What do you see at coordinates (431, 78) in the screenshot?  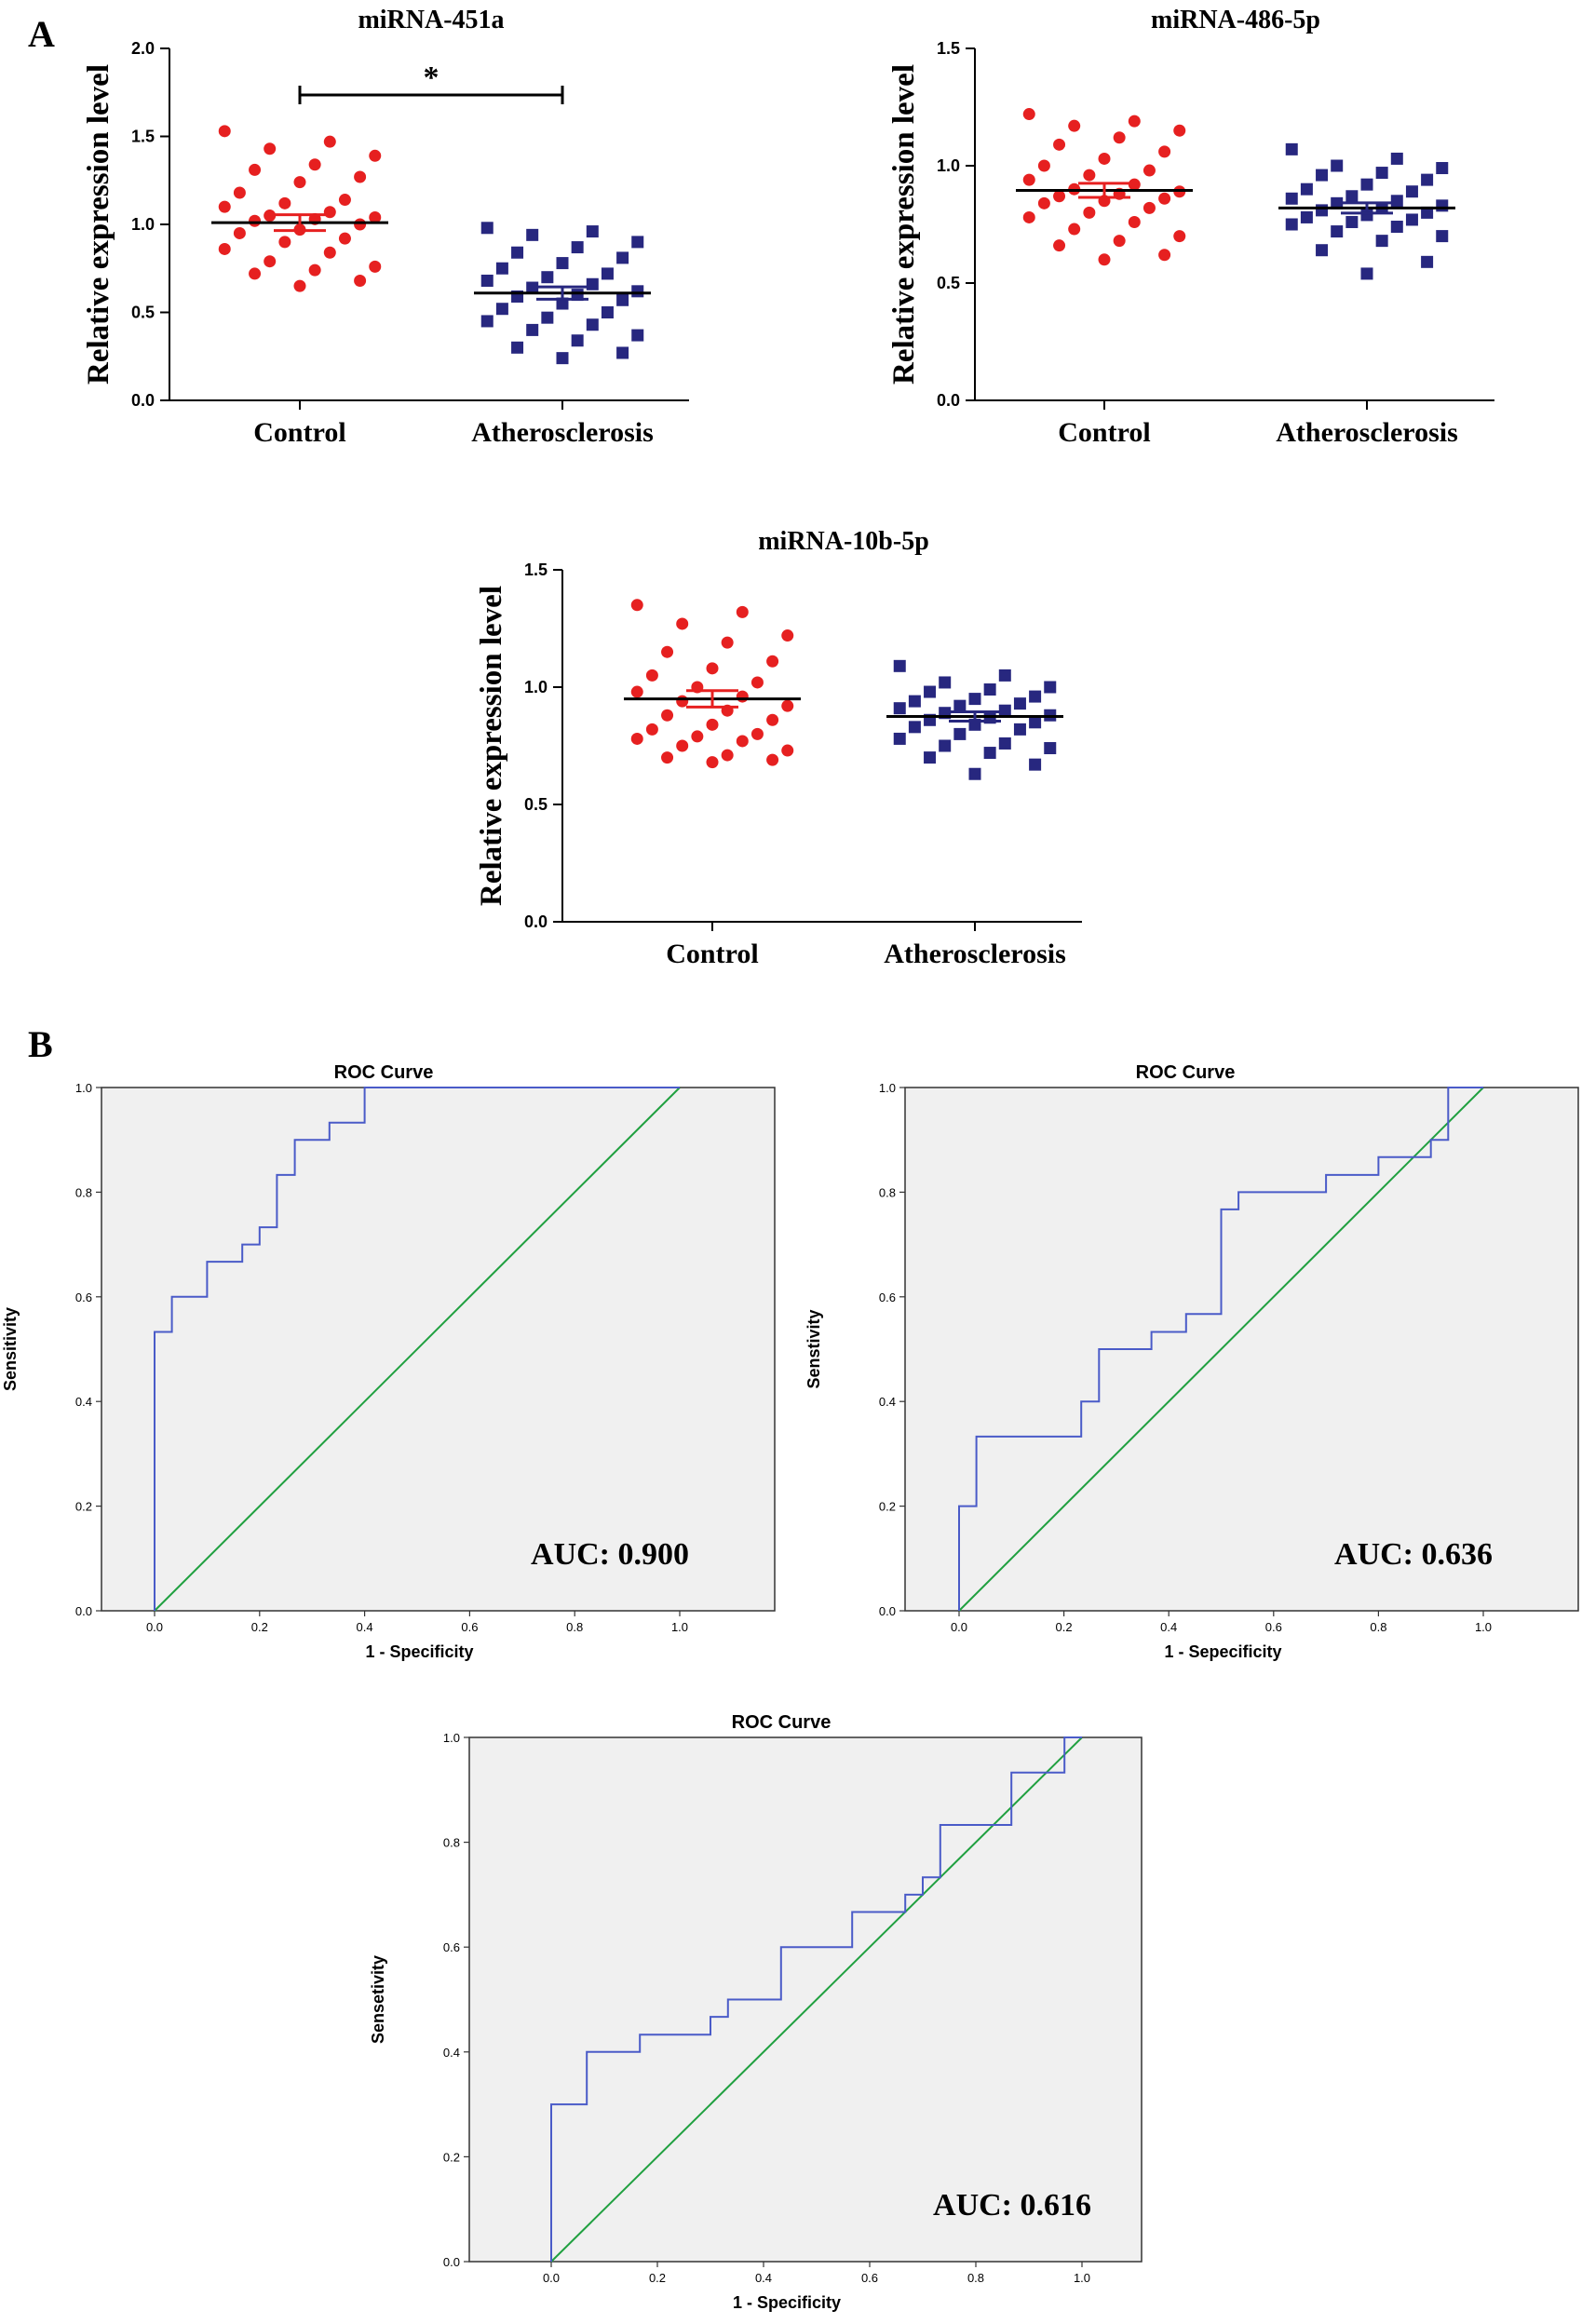 I see `significance-star: *` at bounding box center [431, 78].